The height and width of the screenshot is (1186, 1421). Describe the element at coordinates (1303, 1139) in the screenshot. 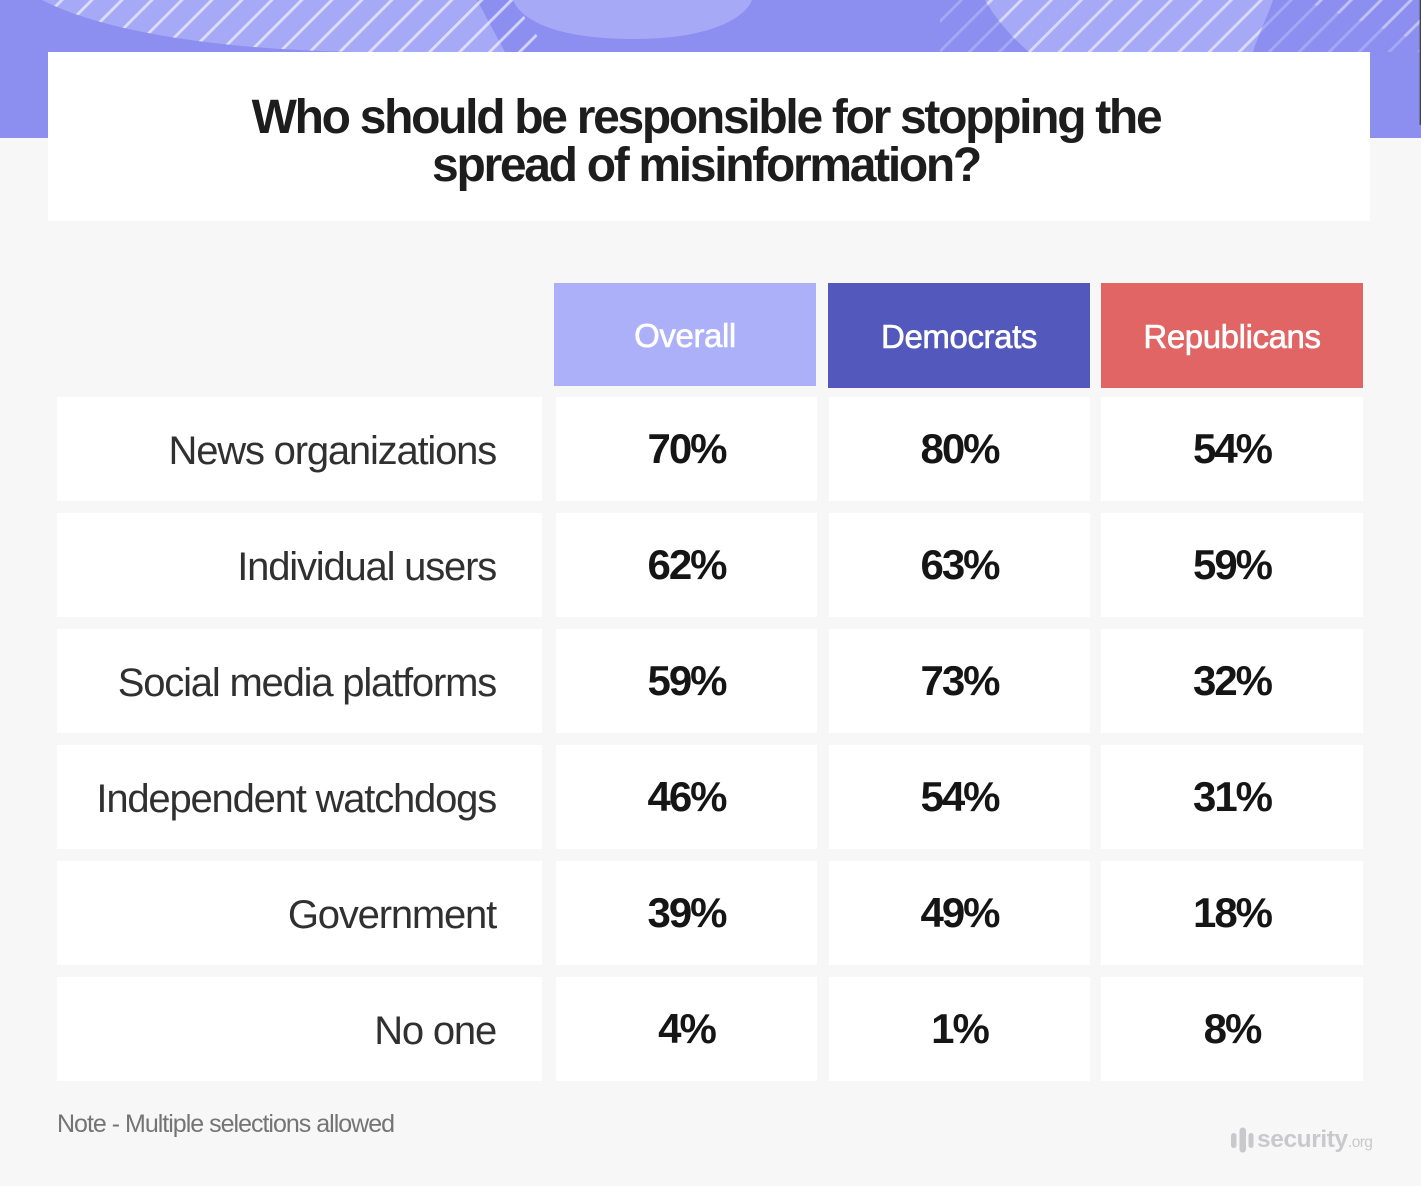

I see `svg-text: security` at that location.